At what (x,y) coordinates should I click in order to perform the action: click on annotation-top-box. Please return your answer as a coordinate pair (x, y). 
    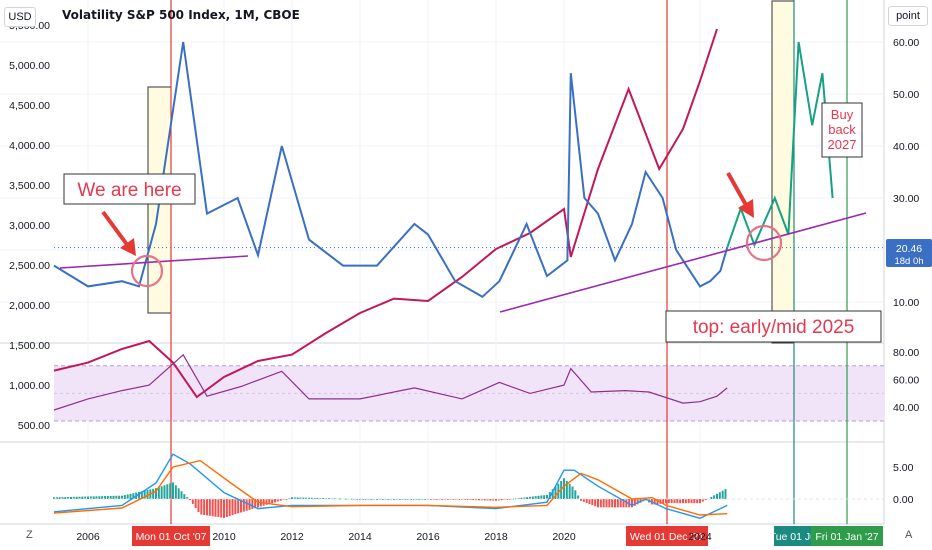
    Looking at the image, I should click on (773, 326).